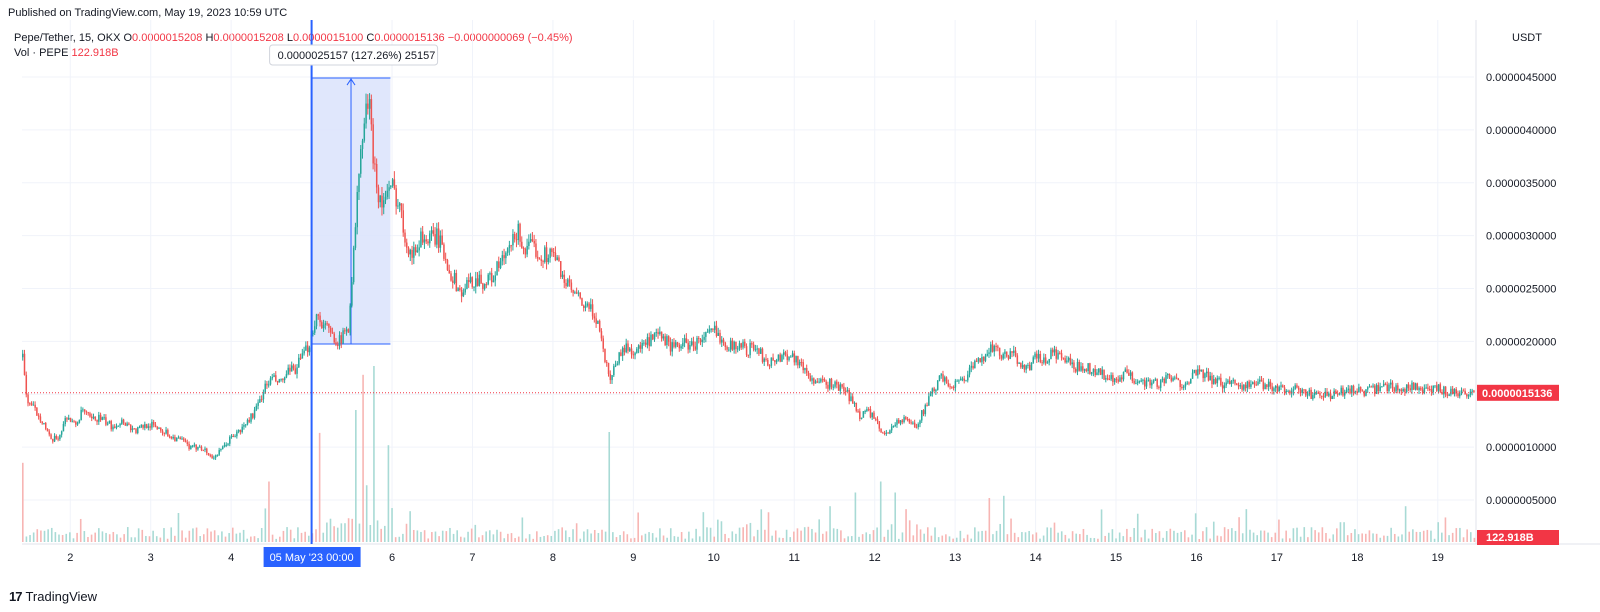 The height and width of the screenshot is (612, 1600). What do you see at coordinates (1518, 537) in the screenshot?
I see `volume-label-bg` at bounding box center [1518, 537].